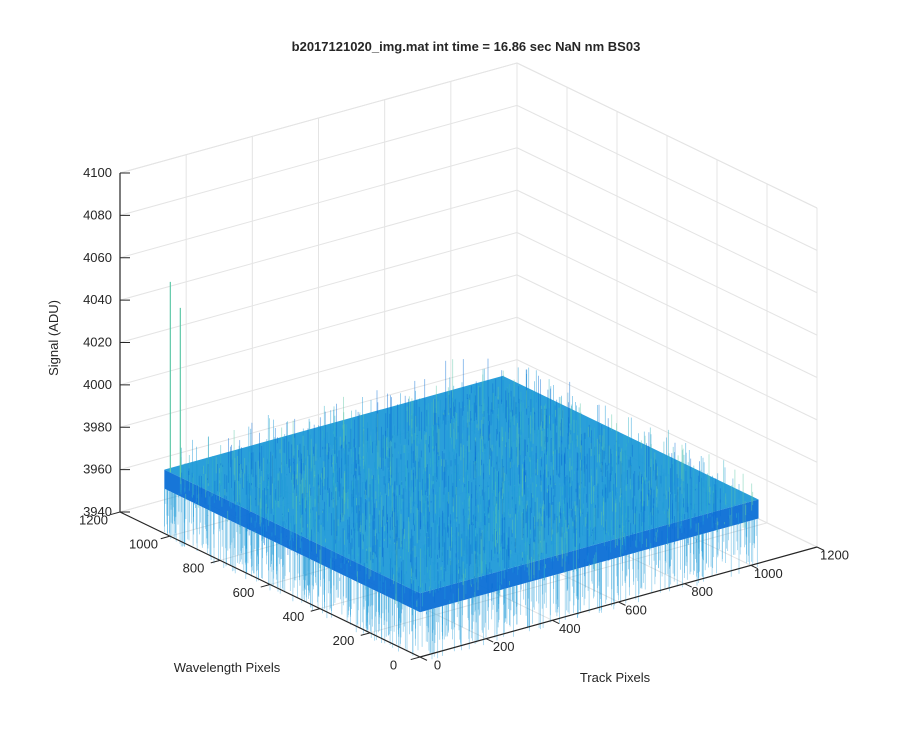  What do you see at coordinates (97, 384) in the screenshot?
I see `z-tick-label: 4000` at bounding box center [97, 384].